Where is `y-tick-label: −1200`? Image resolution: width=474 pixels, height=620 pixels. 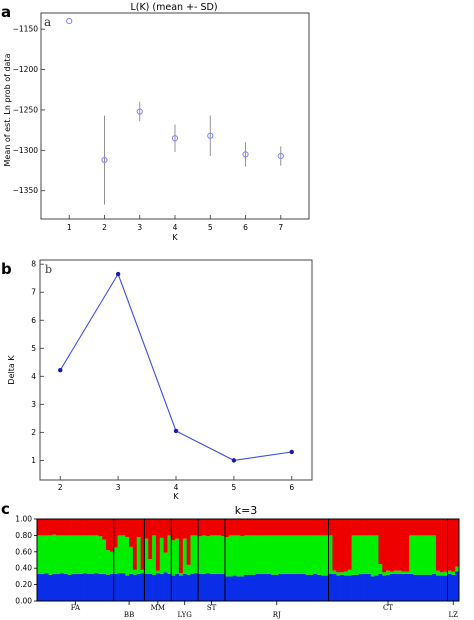 y-tick-label: −1200 is located at coordinates (26, 69).